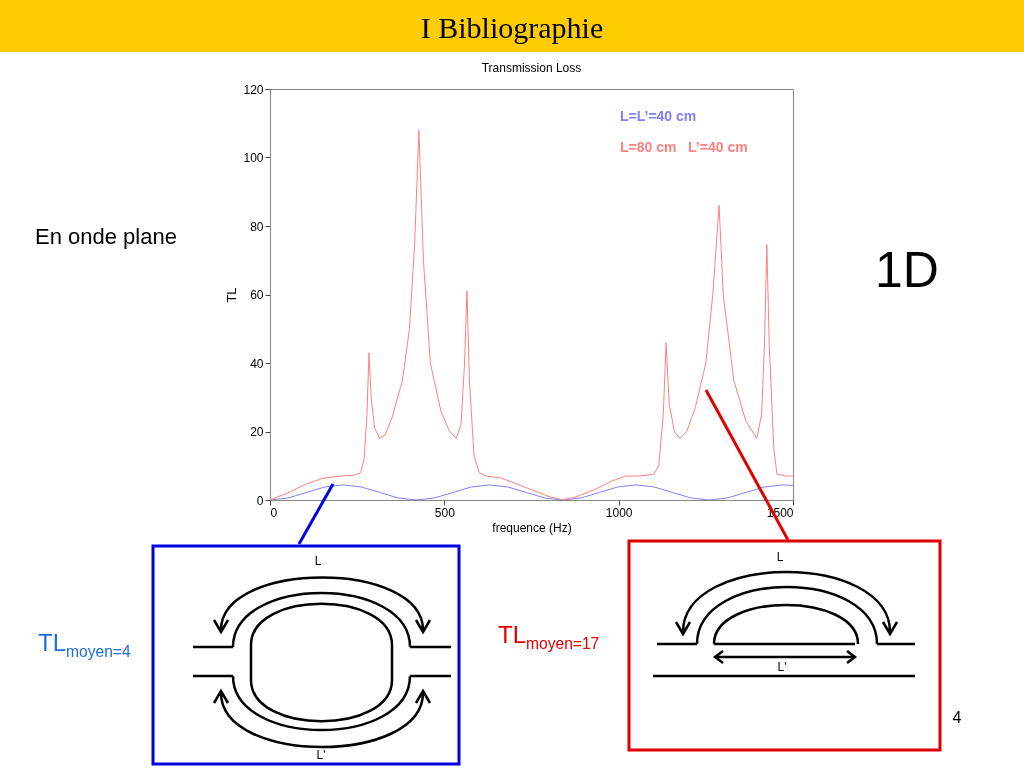 The image size is (1024, 768). What do you see at coordinates (512, 27) in the screenshot?
I see `text: I Bibliographie` at bounding box center [512, 27].